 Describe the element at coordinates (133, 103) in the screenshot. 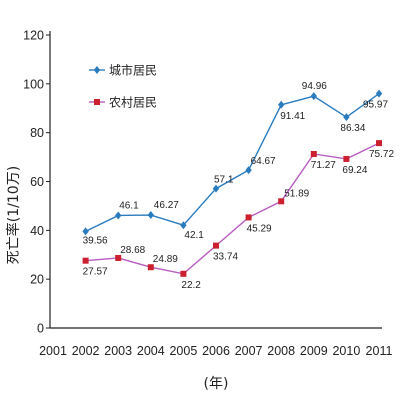

I see `legend-label: 农村居民` at that location.